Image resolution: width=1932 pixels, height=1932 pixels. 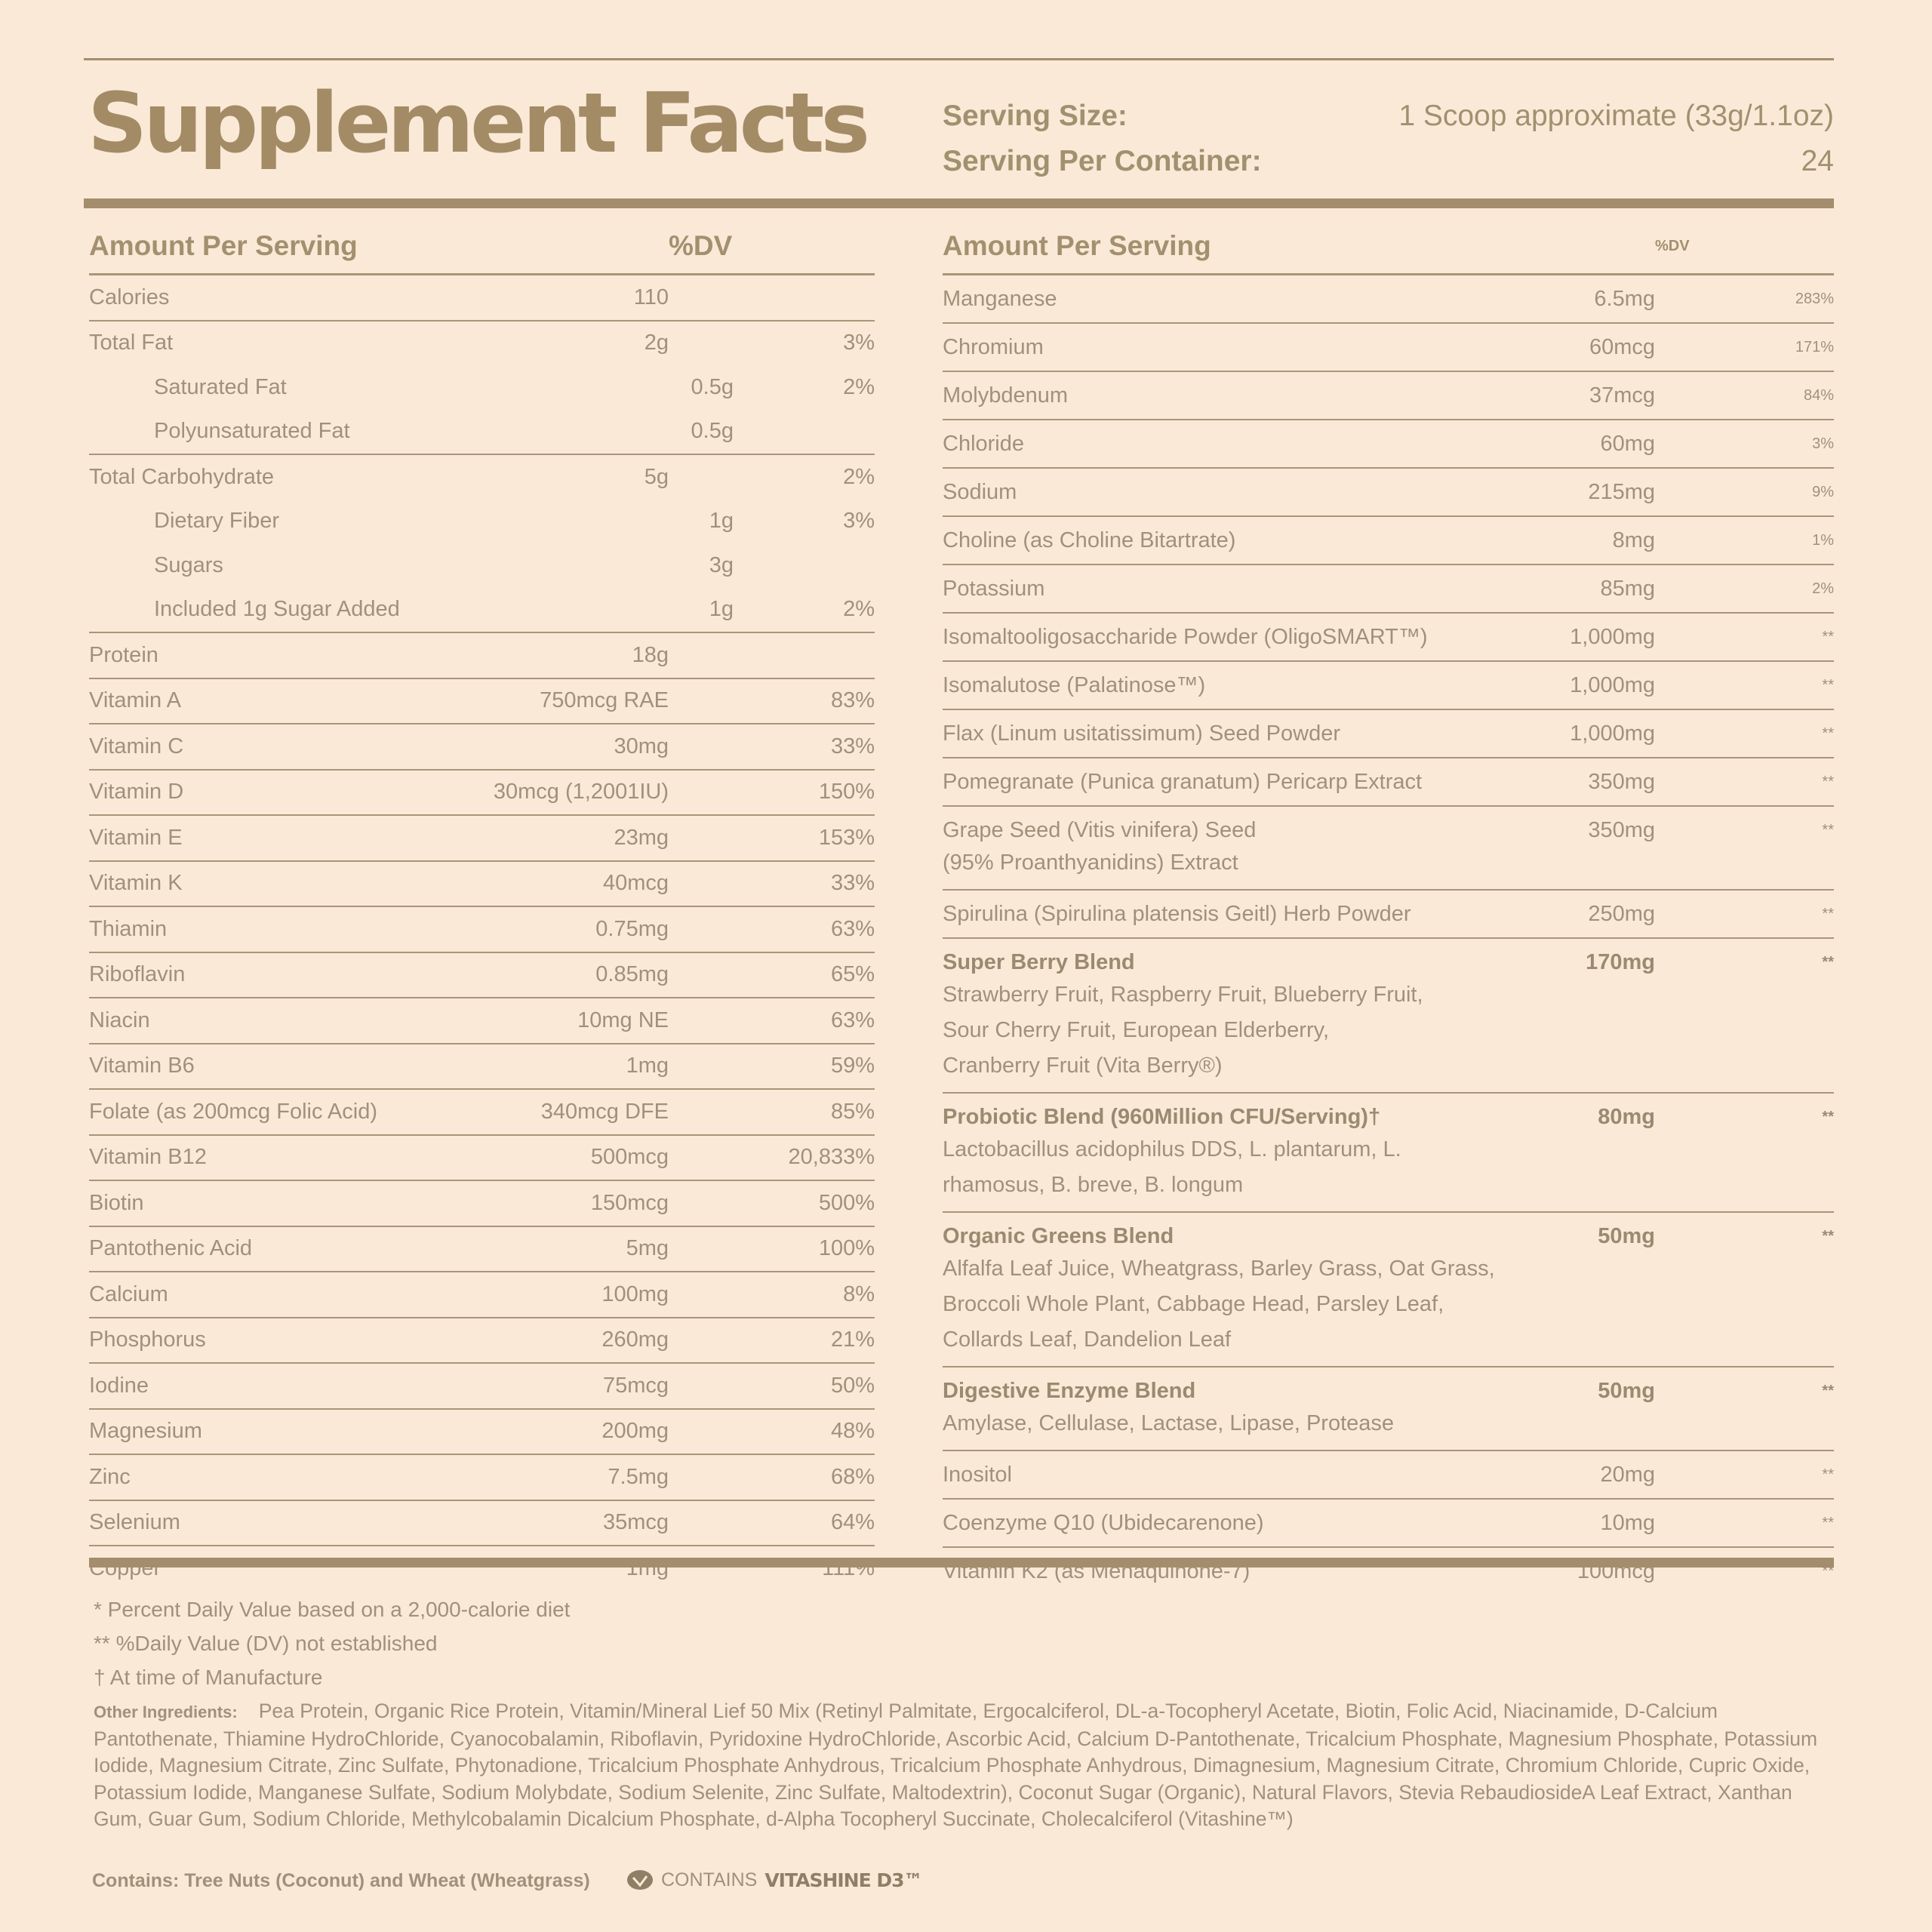 I want to click on amount: 250mg, so click(x=1621, y=913).